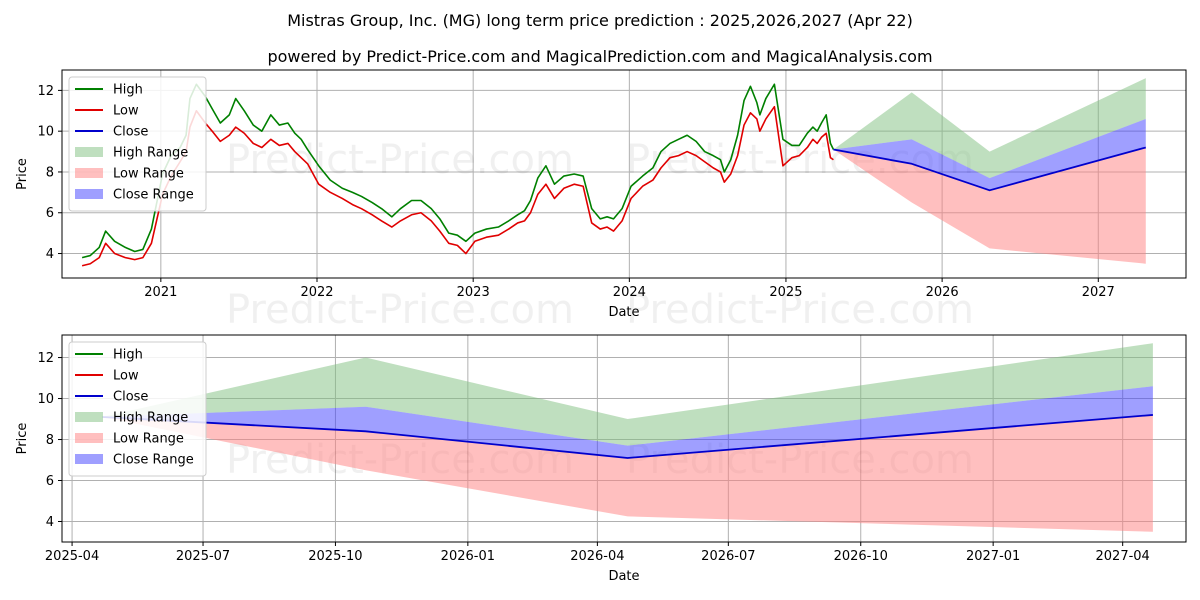 The height and width of the screenshot is (600, 1200). I want to click on x-tick-label: 2027-04, so click(1123, 556).